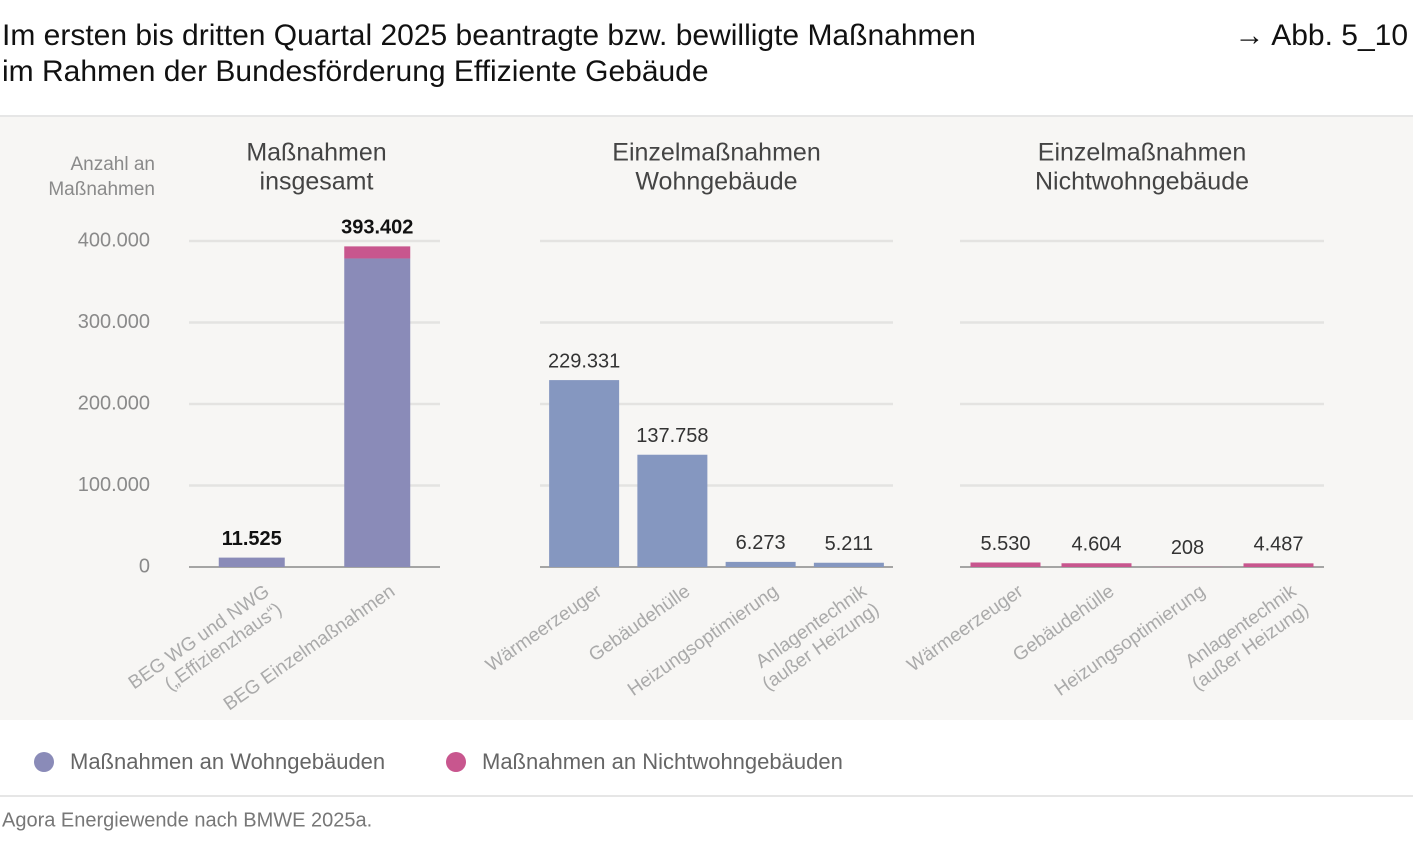 This screenshot has height=843, width=1413. What do you see at coordinates (252, 539) in the screenshot?
I see `total-label: 11.525` at bounding box center [252, 539].